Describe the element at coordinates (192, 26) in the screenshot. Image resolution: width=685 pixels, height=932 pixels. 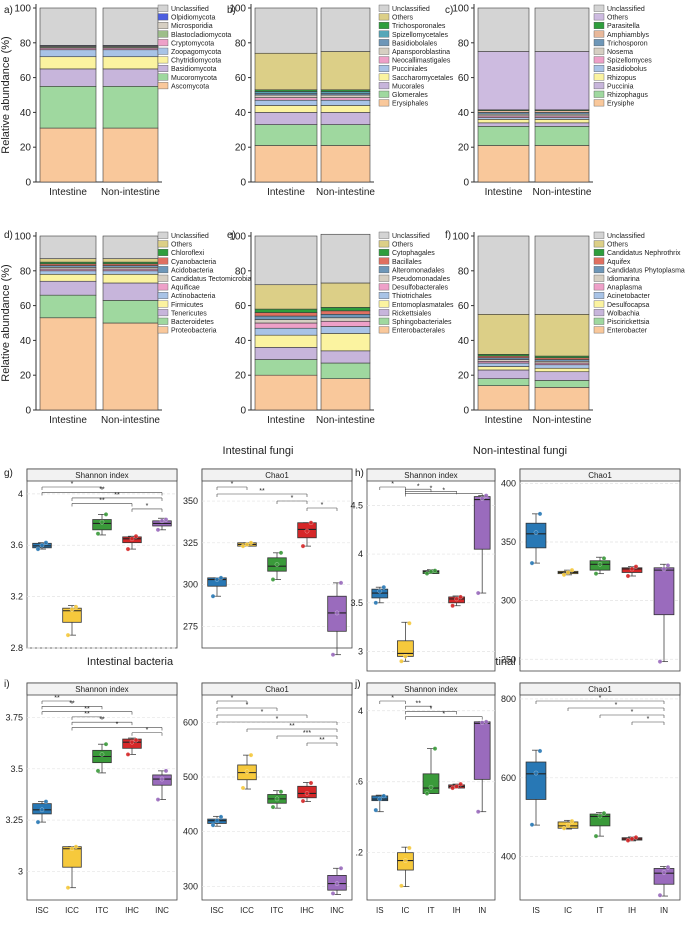
I see `legend-label: Microsporidia` at that location.